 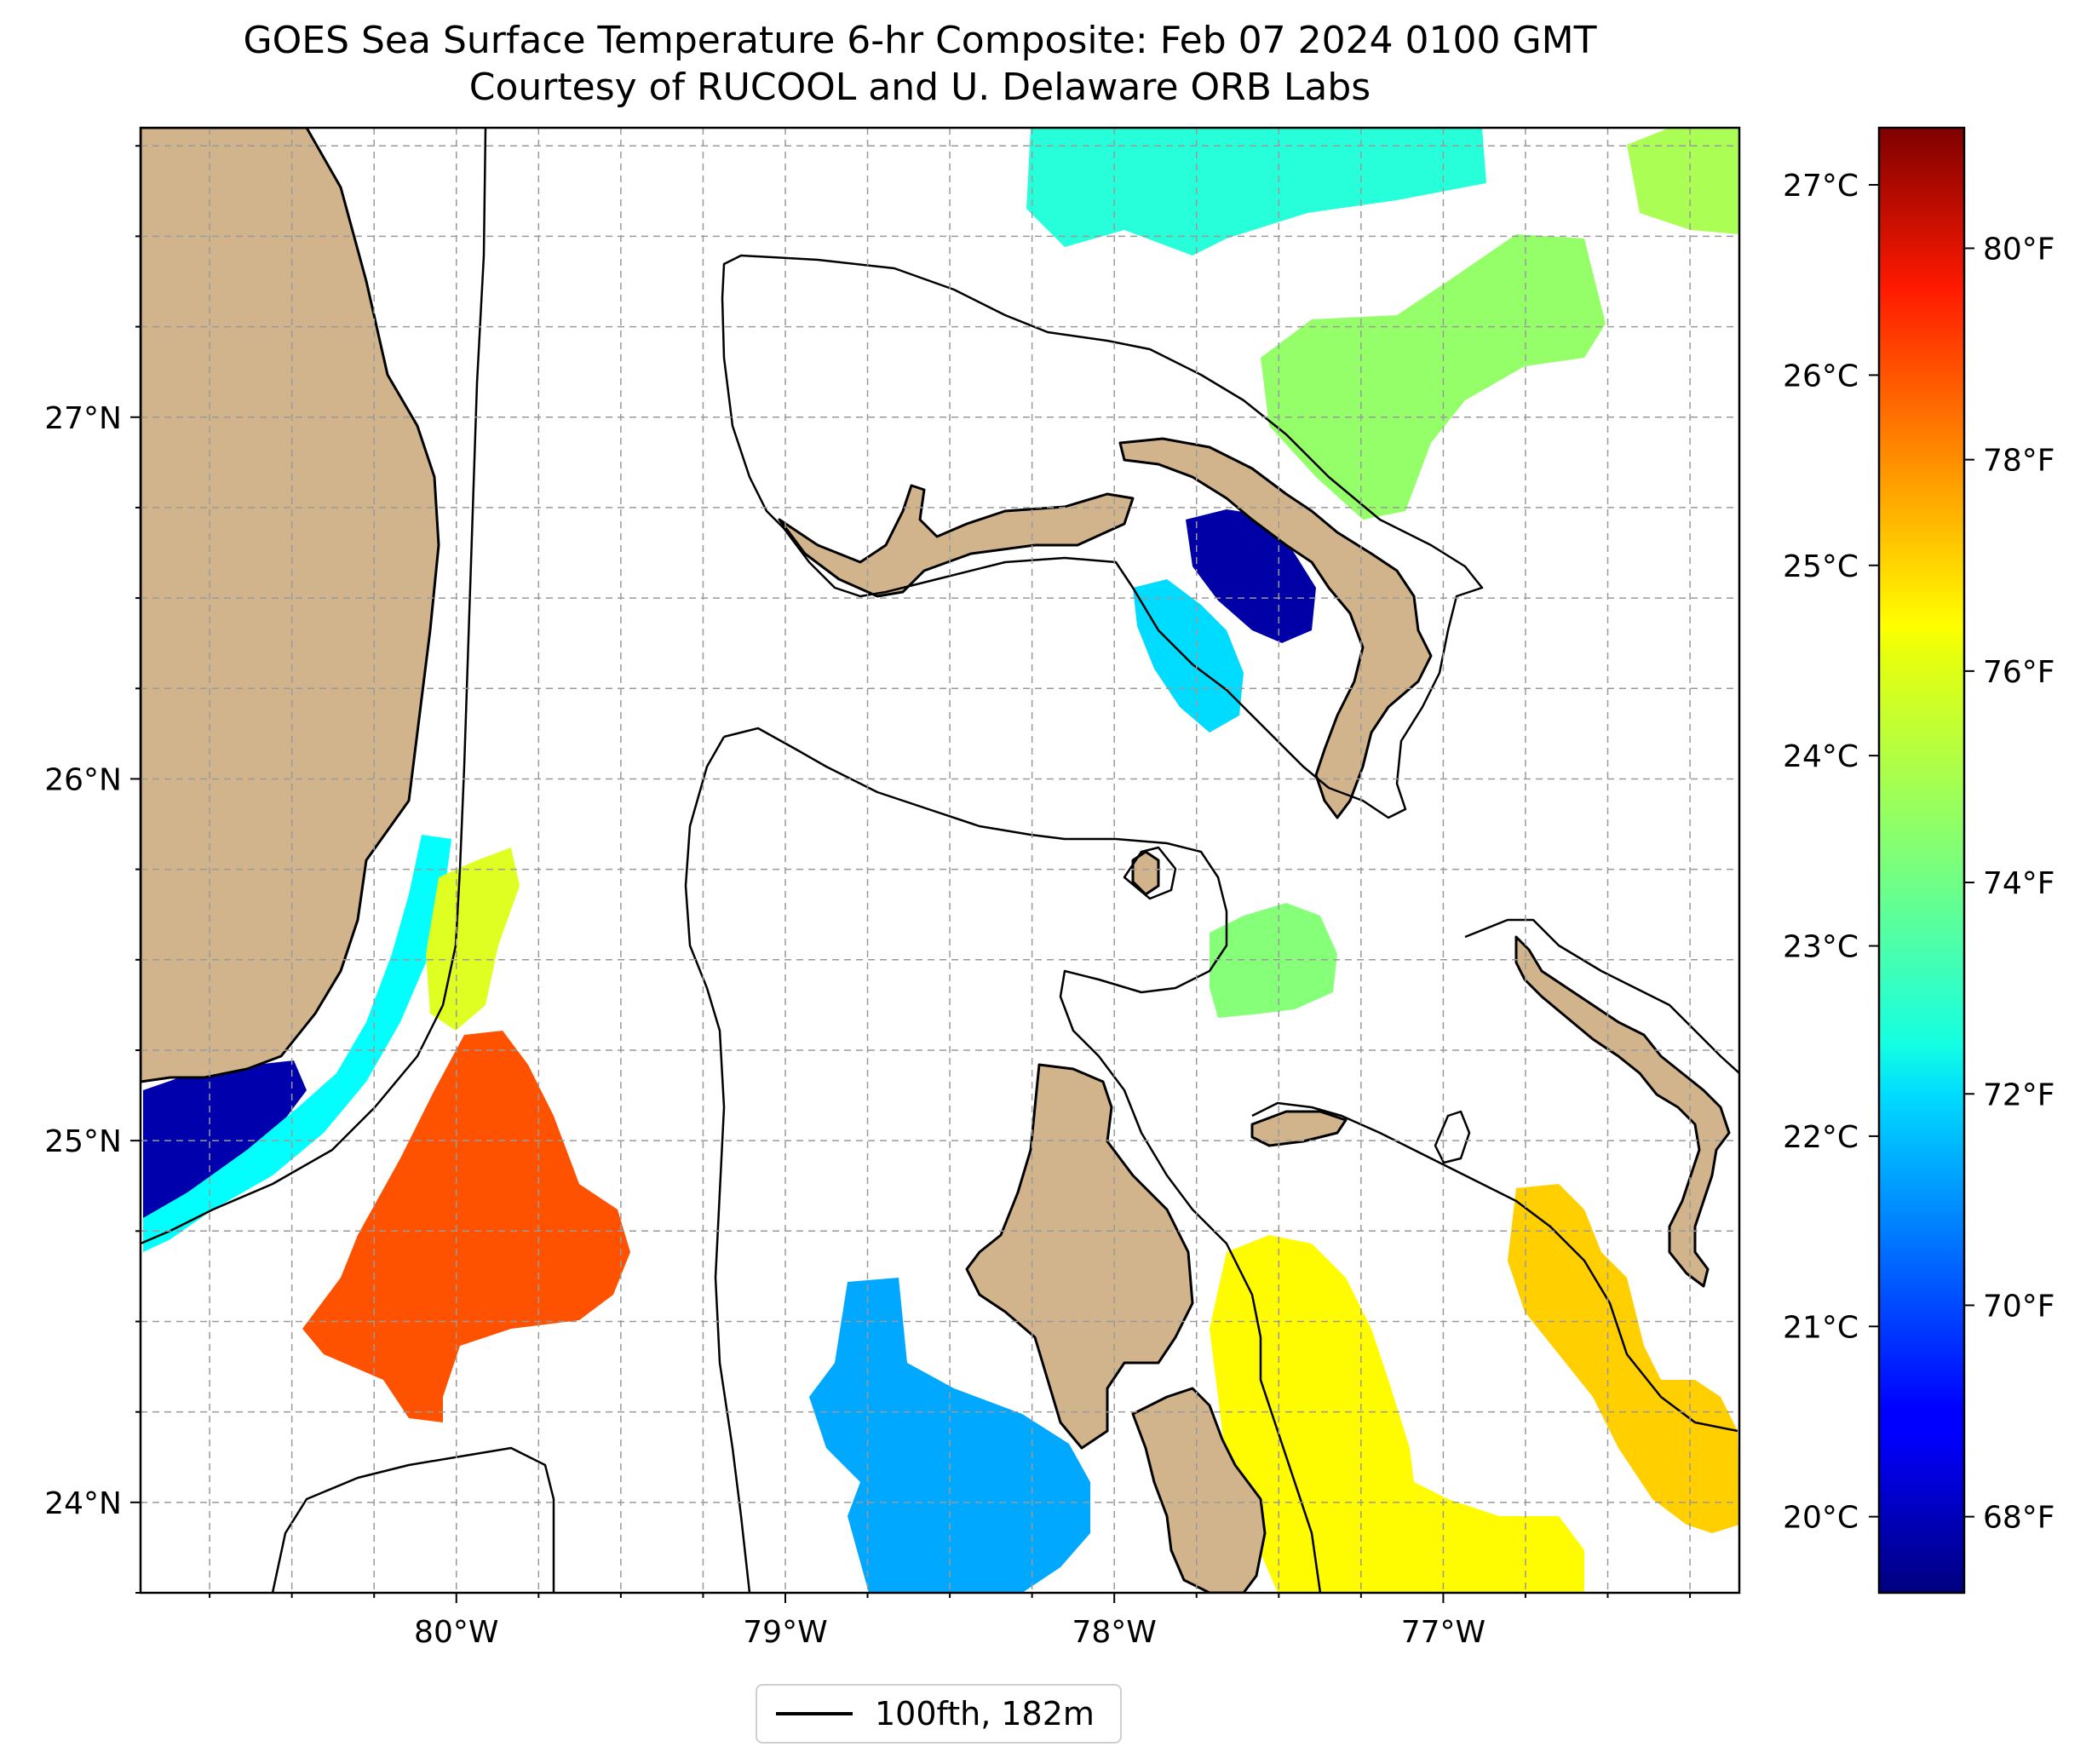 I want to click on exuma-contour, so click(x=1494, y=1267).